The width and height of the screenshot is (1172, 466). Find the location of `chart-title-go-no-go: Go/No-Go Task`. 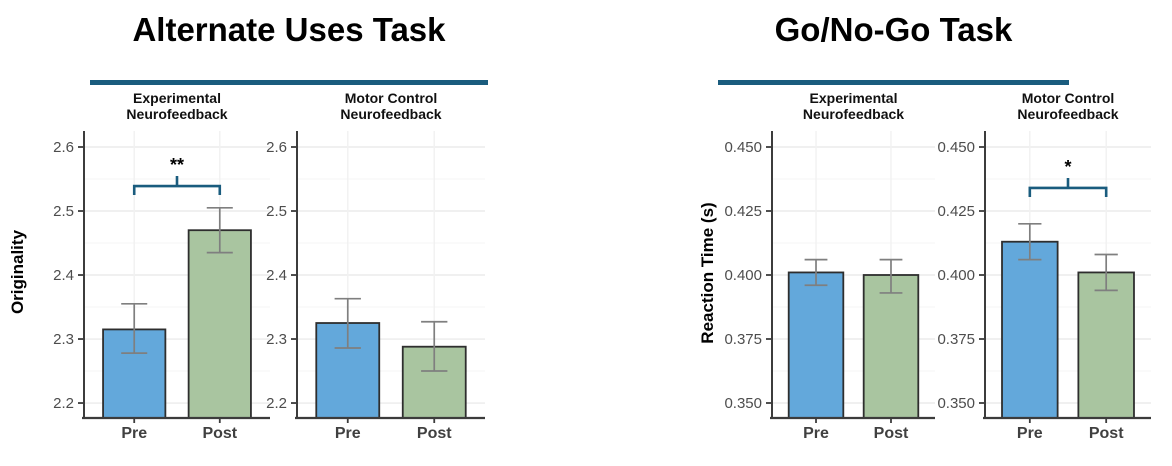

chart-title-go-no-go: Go/No-Go Task is located at coordinates (893, 29).